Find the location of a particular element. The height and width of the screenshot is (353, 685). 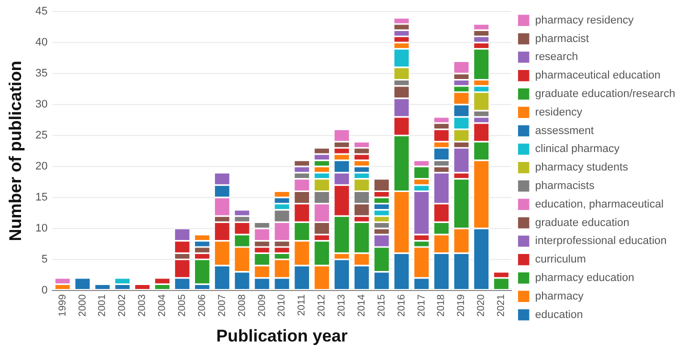

y-tick-label: 10 is located at coordinates (41, 228).